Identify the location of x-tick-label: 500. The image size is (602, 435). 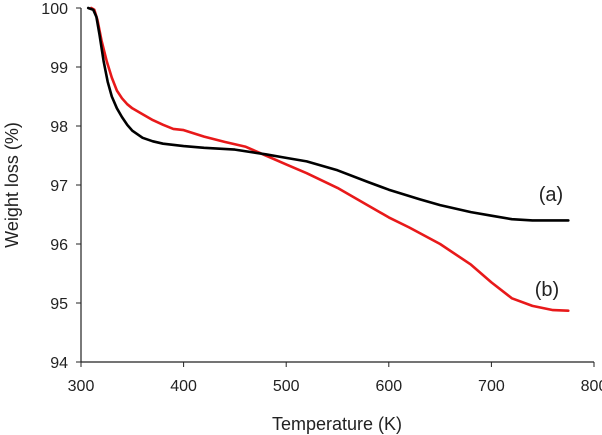
(286, 386).